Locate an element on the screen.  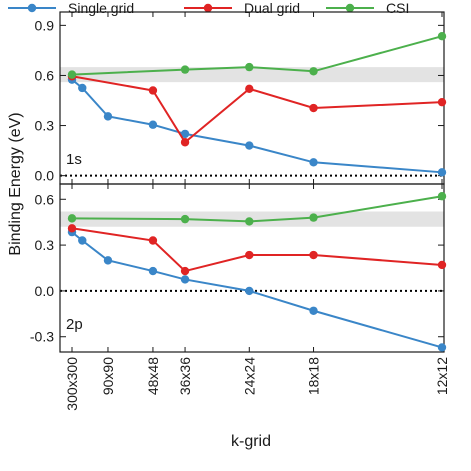
x-tick-label: 12x12 is located at coordinates (442, 376).